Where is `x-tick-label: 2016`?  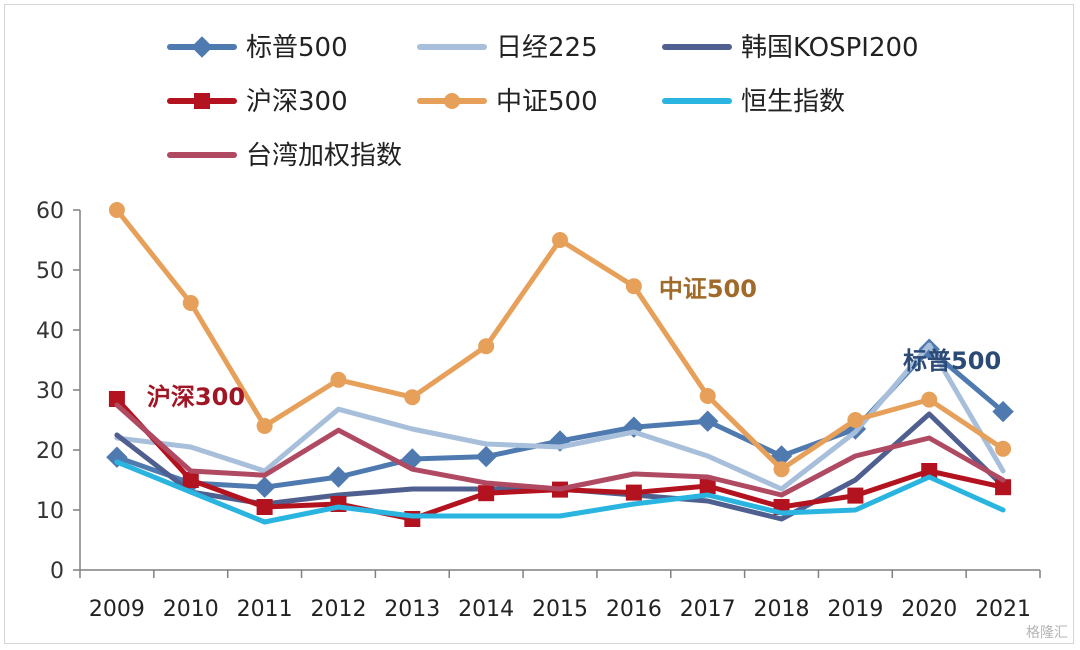
x-tick-label: 2016 is located at coordinates (634, 609).